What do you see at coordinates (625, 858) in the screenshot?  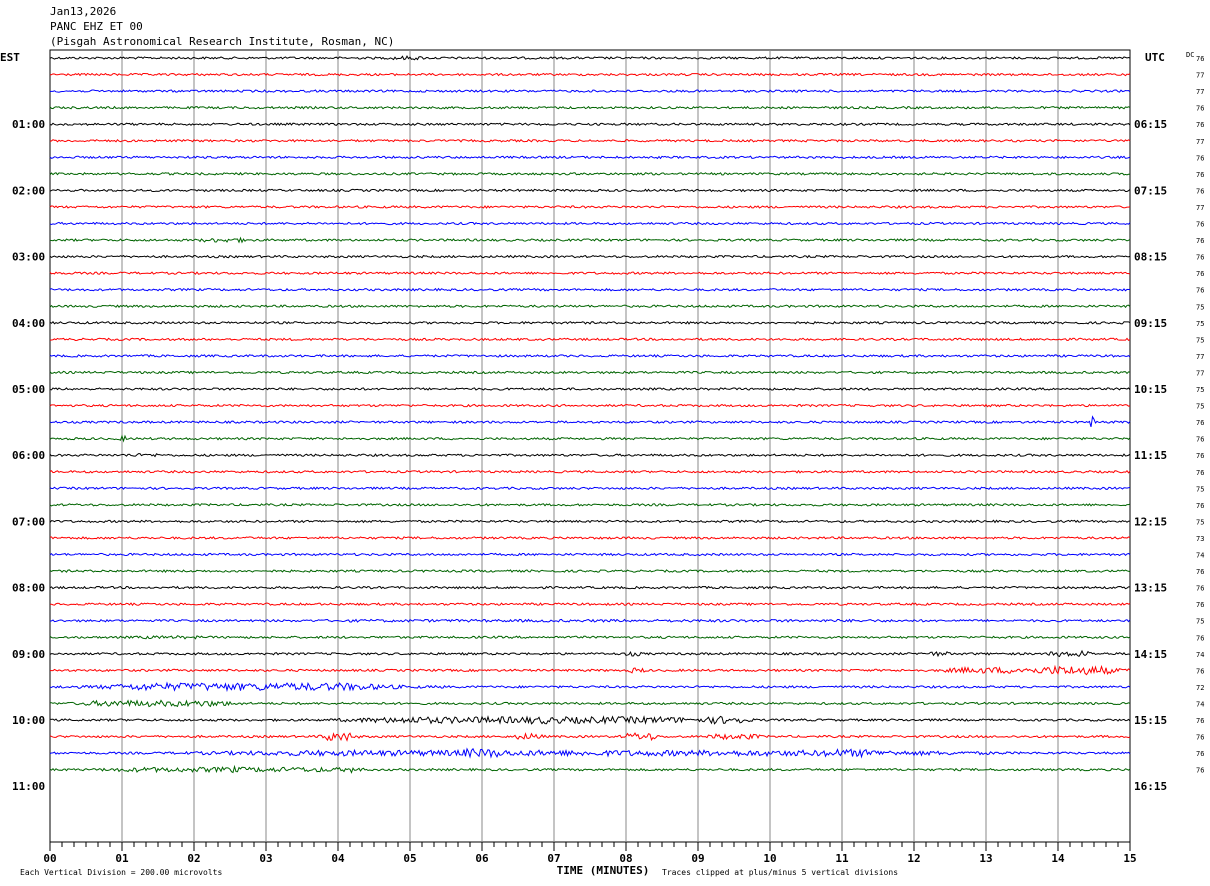 I see `x-tick-label: 08` at bounding box center [625, 858].